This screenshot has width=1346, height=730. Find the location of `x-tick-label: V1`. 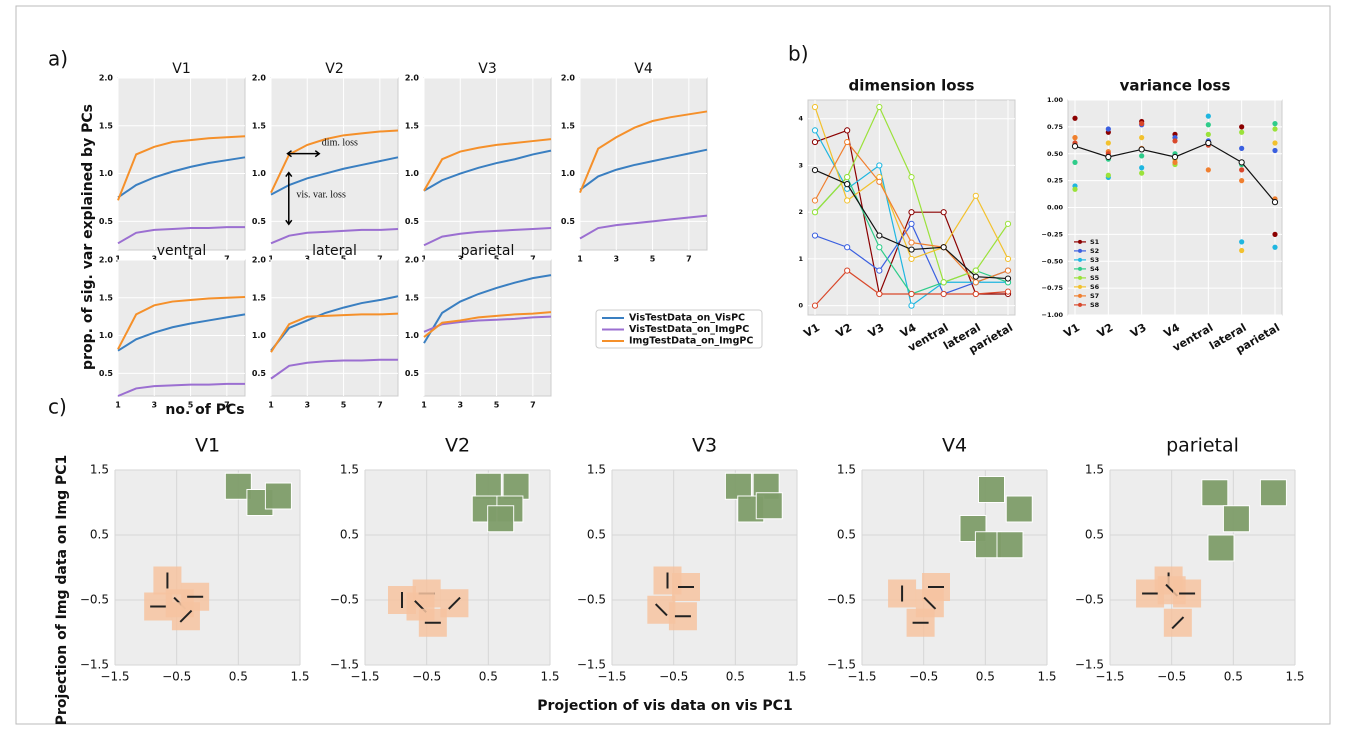

x-tick-label: V1 is located at coordinates (811, 330).